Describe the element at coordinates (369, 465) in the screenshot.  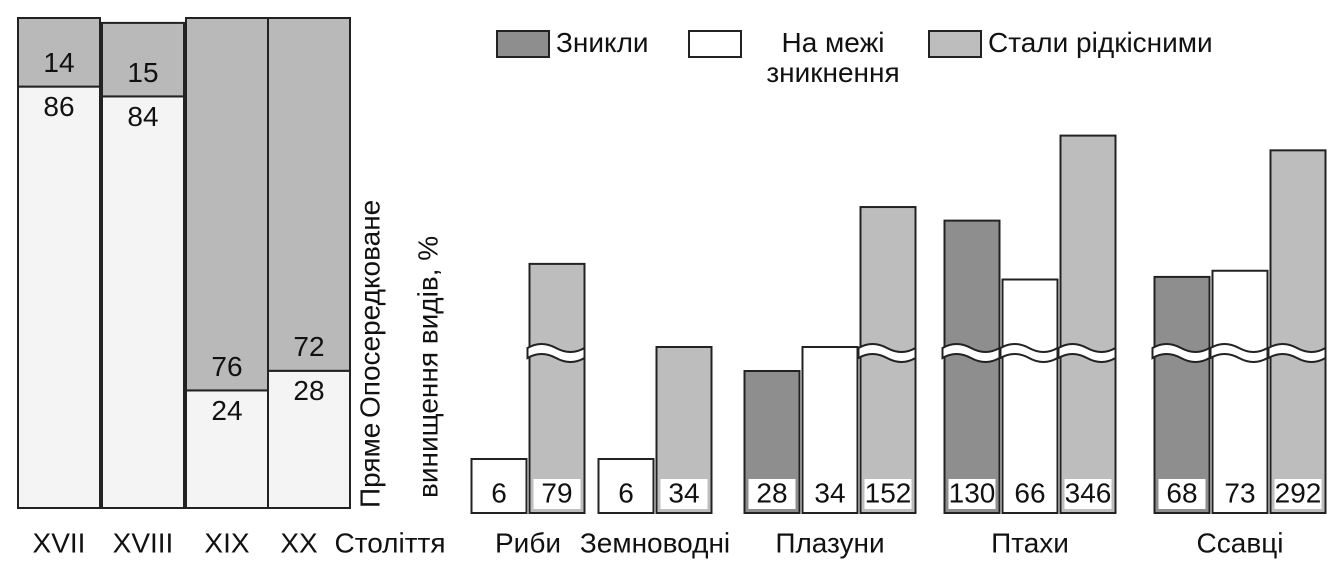
I see `series-label: Пряме` at that location.